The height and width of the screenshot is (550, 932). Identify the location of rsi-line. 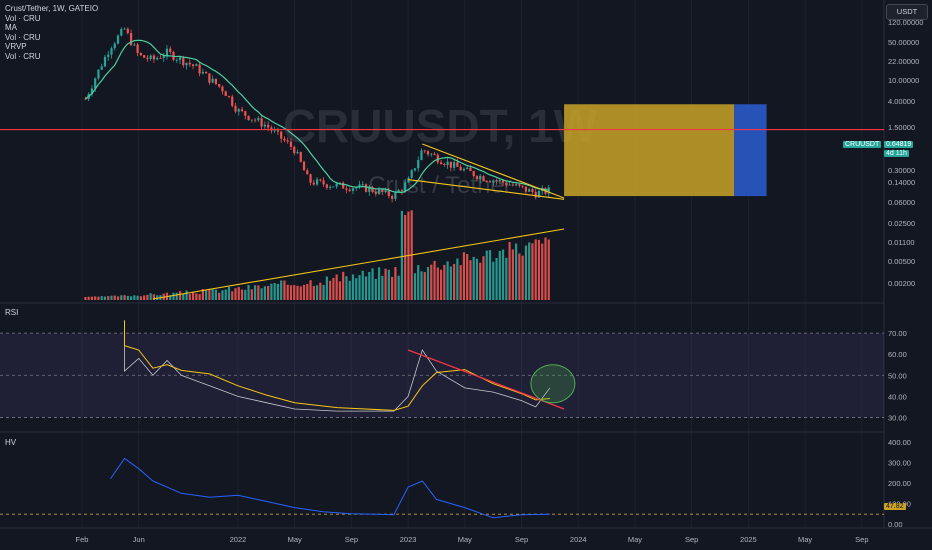
(337, 366).